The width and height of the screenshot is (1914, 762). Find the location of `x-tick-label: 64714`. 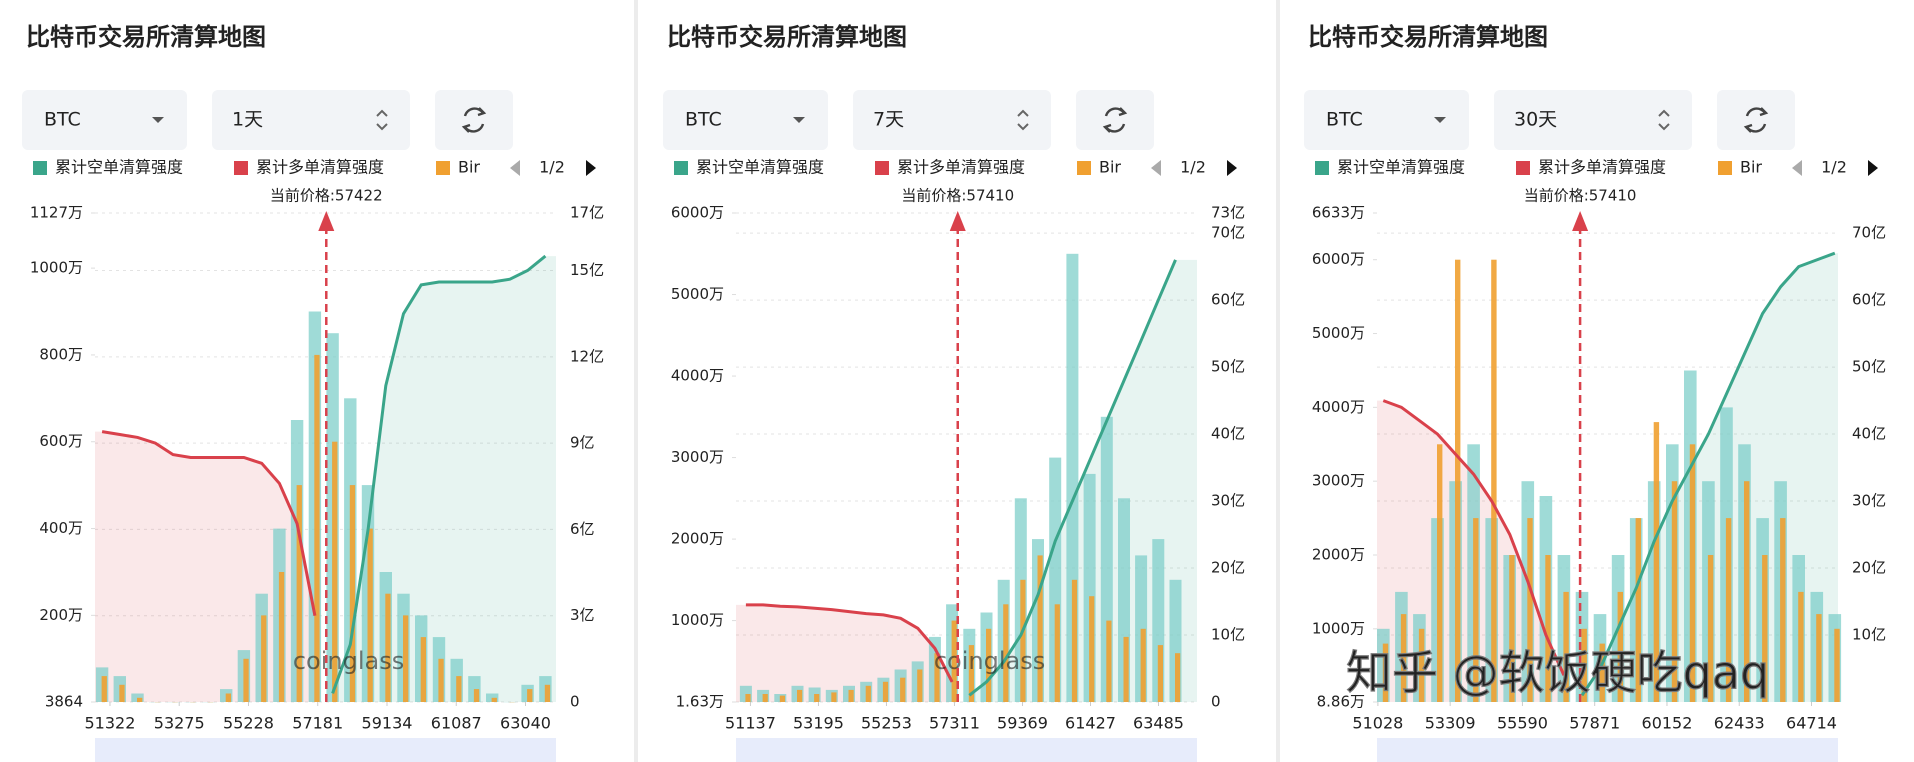

x-tick-label: 64714 is located at coordinates (1811, 723).